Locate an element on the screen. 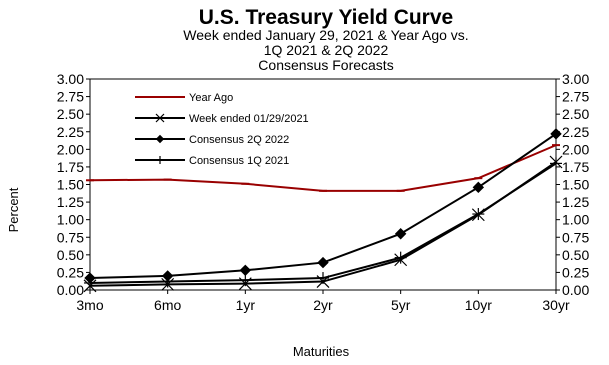 The height and width of the screenshot is (365, 609). y-tick-label-left: 2.75 is located at coordinates (70, 97).